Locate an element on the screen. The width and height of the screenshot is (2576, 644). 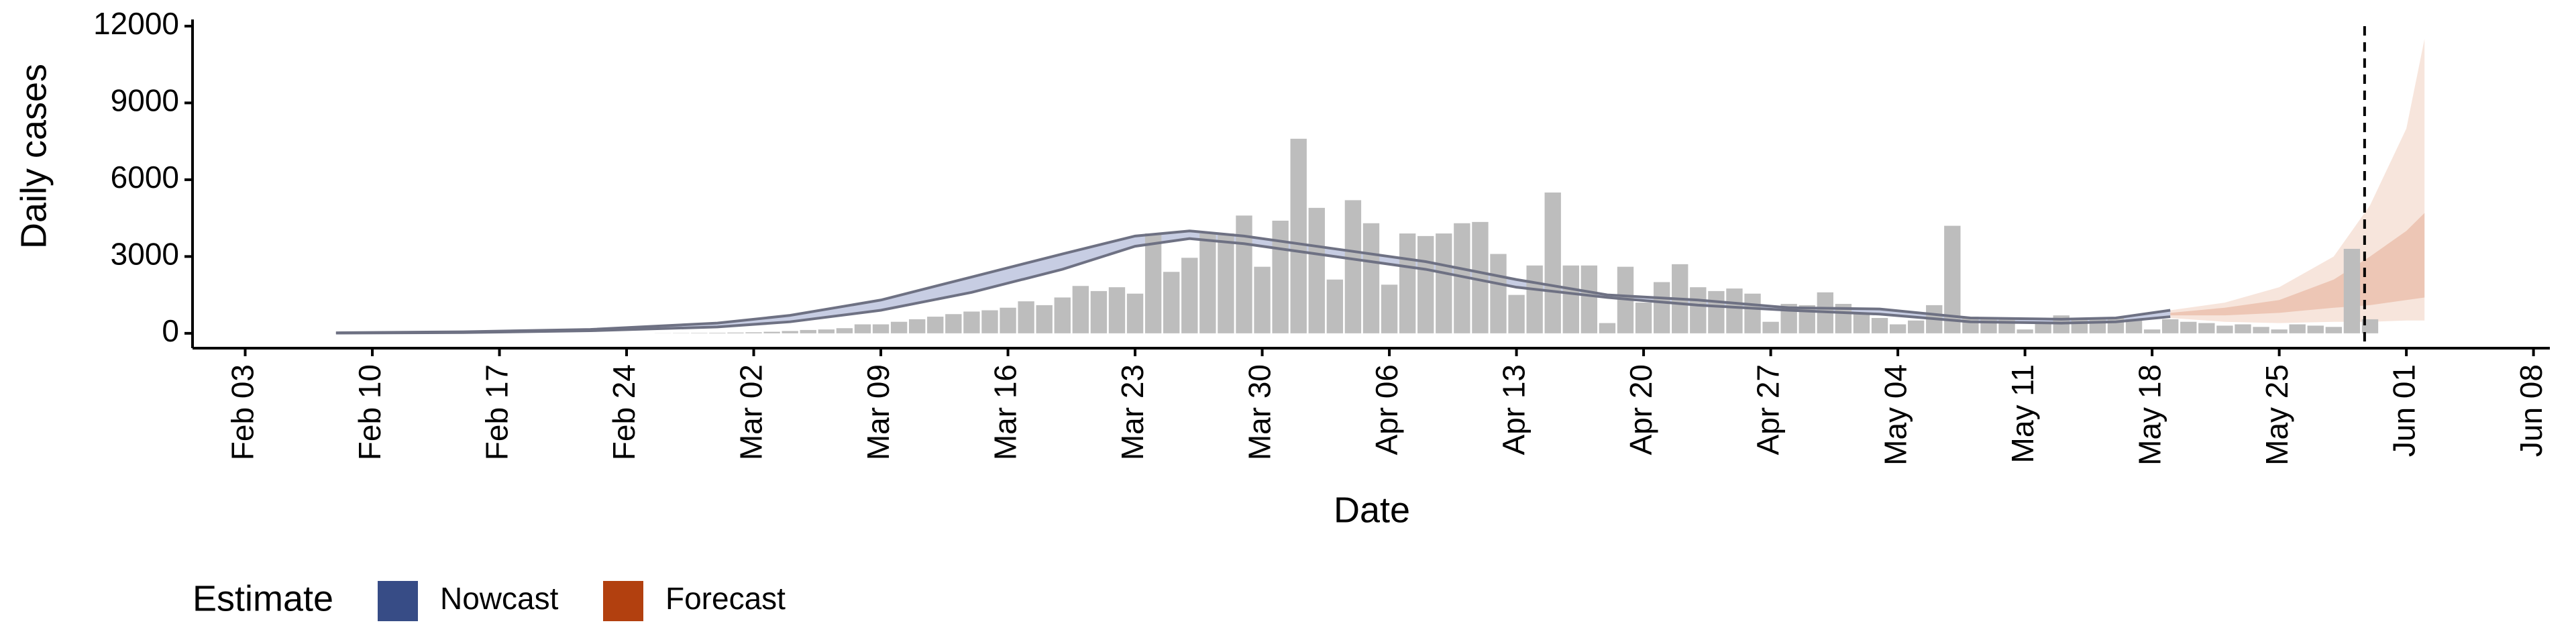
x-tick-label: Jun 08 is located at coordinates (2531, 410).